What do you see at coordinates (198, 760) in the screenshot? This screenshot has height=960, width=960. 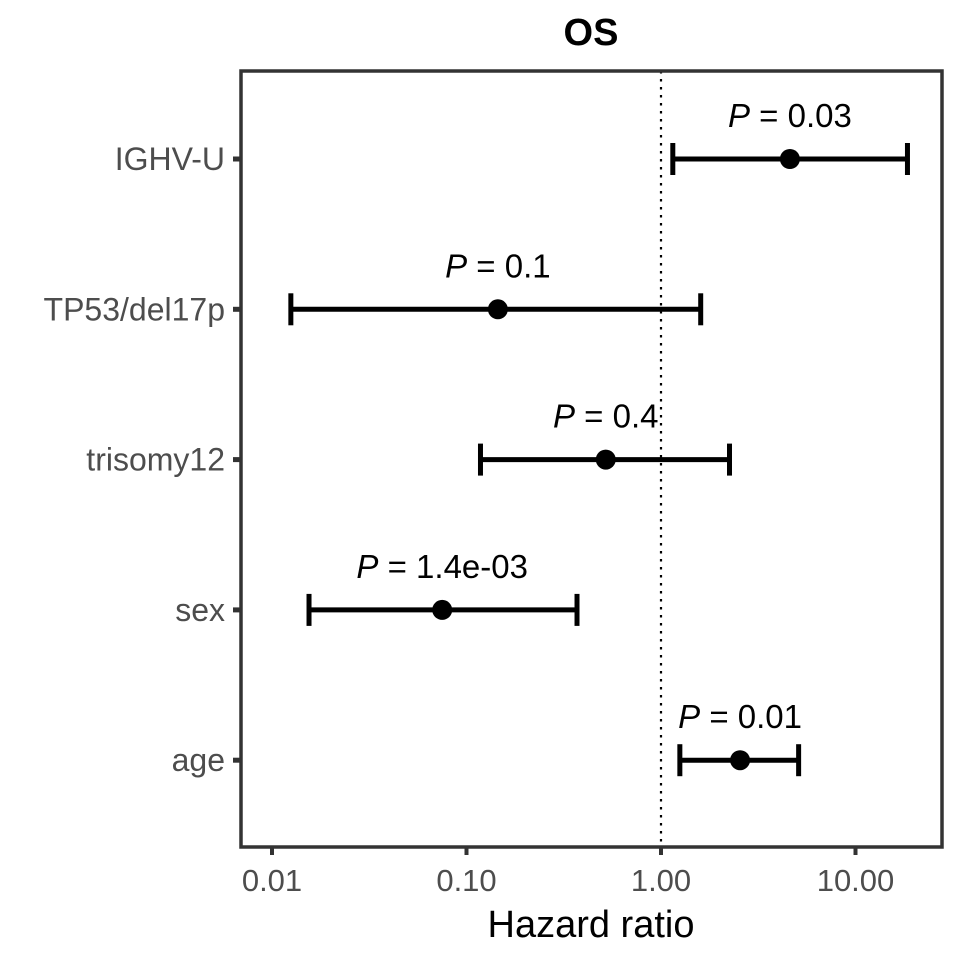 I see `y-tick-label: age` at bounding box center [198, 760].